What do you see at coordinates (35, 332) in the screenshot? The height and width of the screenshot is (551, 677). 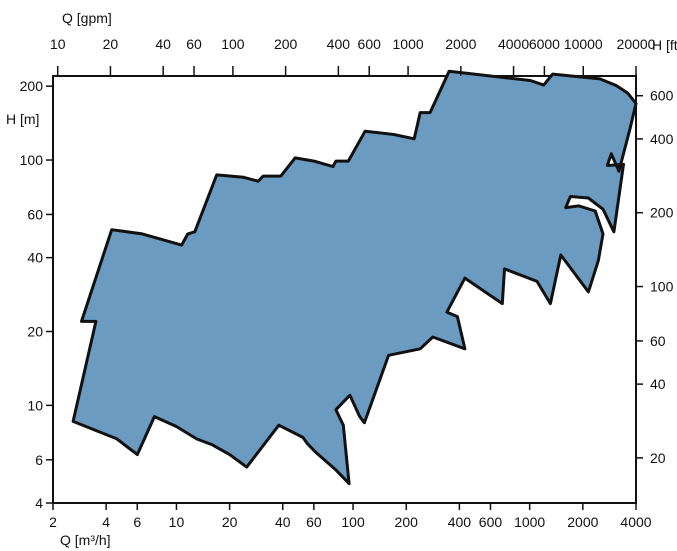 I see `left-tick-label: 20` at bounding box center [35, 332].